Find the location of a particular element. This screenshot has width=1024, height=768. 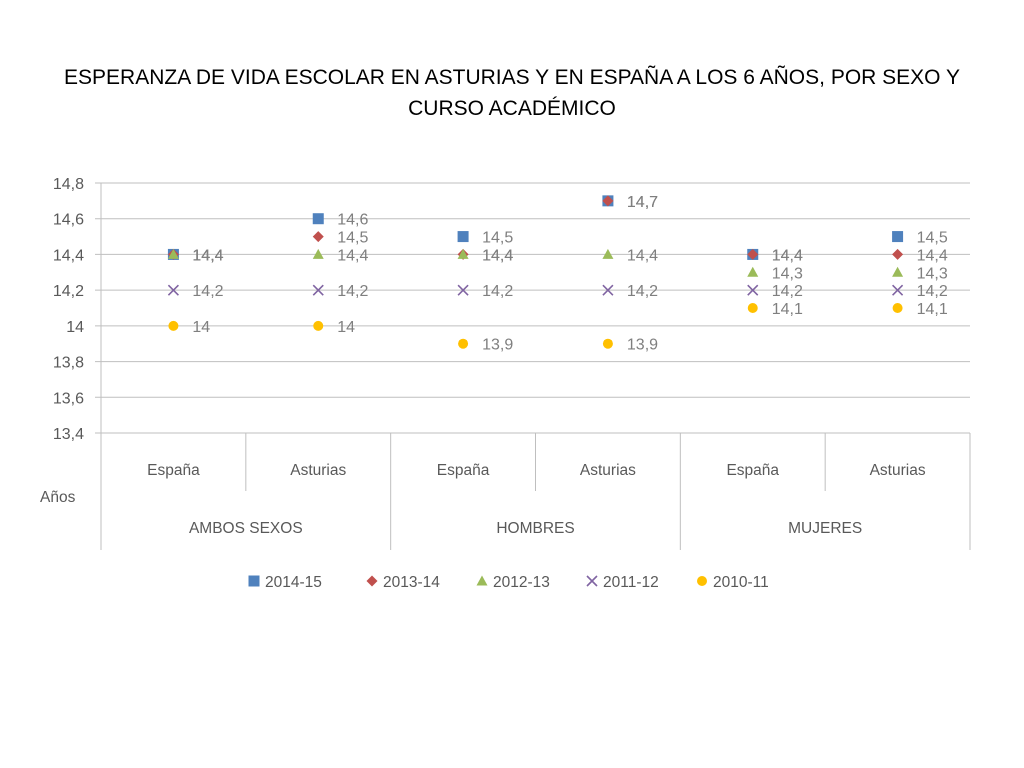

y-tick-label: 14,6 is located at coordinates (68, 220).